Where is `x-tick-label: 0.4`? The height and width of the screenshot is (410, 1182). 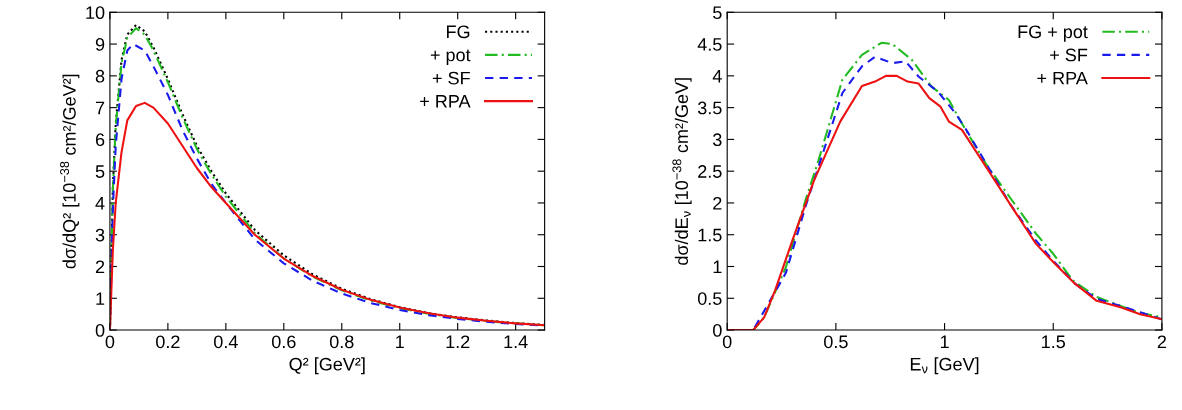
x-tick-label: 0.4 is located at coordinates (226, 342).